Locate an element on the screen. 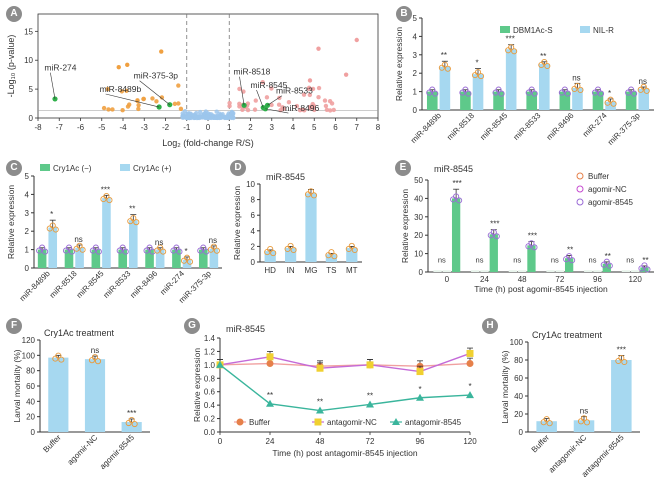  volcano-point-outlier is located at coordinates (118, 67).